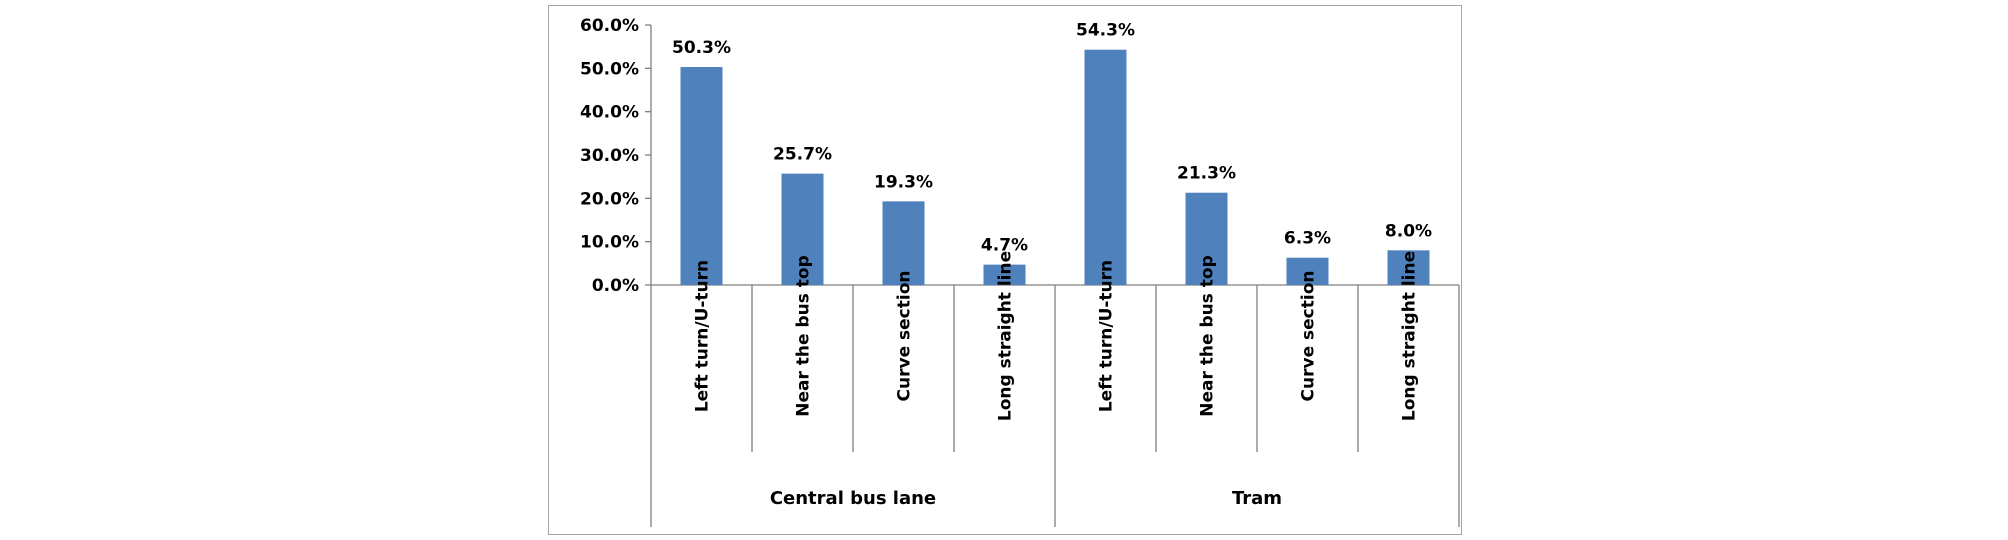  What do you see at coordinates (701, 48) in the screenshot?
I see `data-label: 50.3%` at bounding box center [701, 48].